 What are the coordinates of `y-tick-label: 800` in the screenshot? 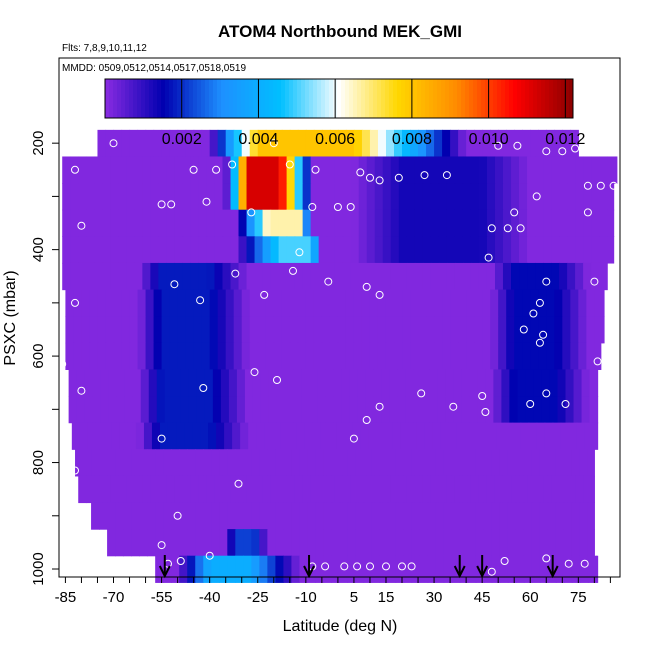 It's located at (38, 462).